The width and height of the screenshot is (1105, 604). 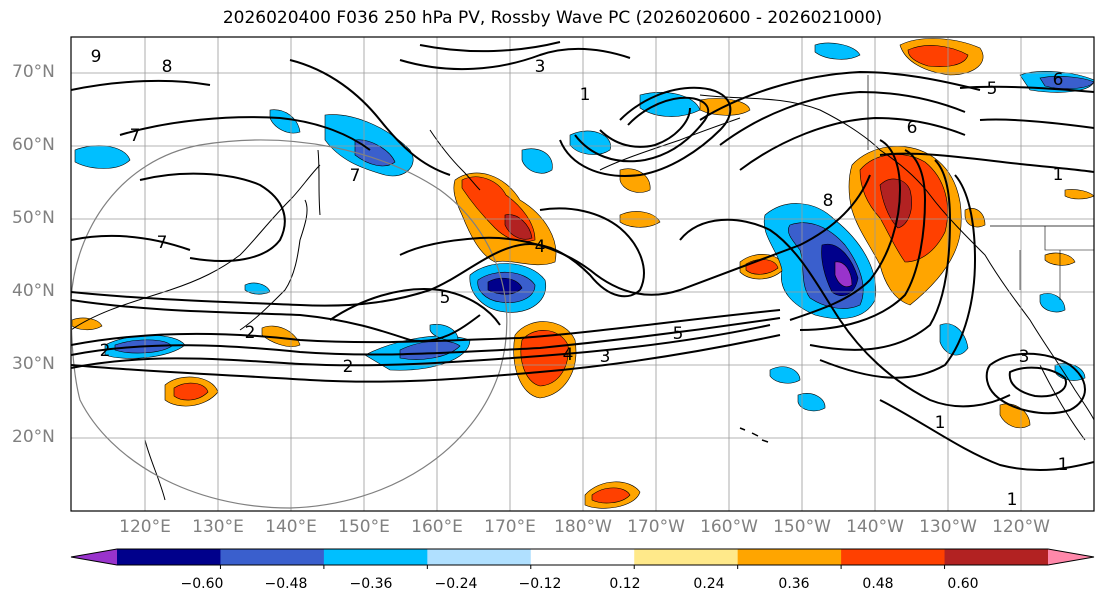 What do you see at coordinates (94, 557) in the screenshot?
I see `colorbar-extend-min` at bounding box center [94, 557].